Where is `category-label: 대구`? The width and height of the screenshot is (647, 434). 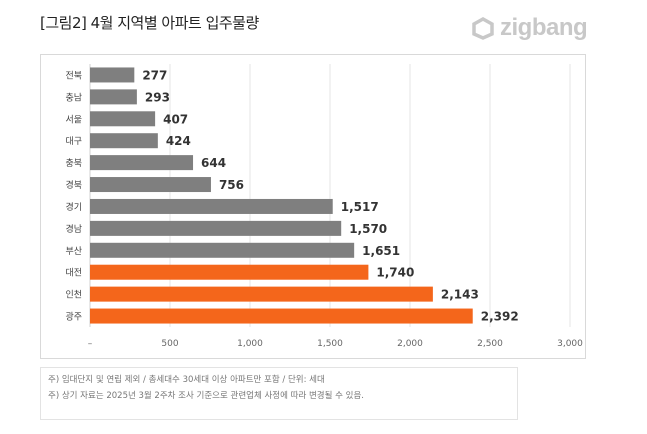 category-label: 대구 is located at coordinates (73, 141).